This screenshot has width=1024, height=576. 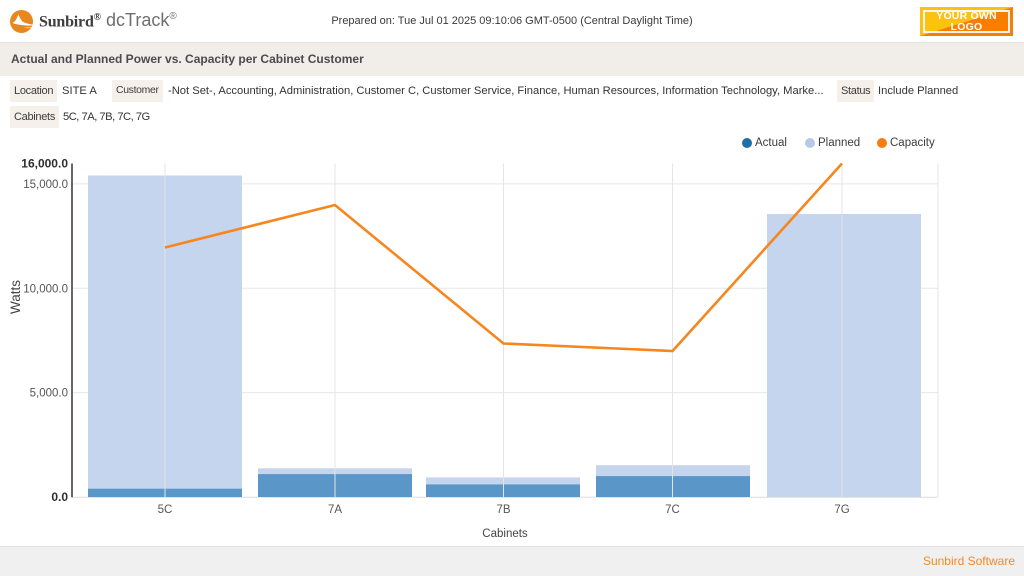 I want to click on svg-text: 15,000.0, so click(x=45, y=185).